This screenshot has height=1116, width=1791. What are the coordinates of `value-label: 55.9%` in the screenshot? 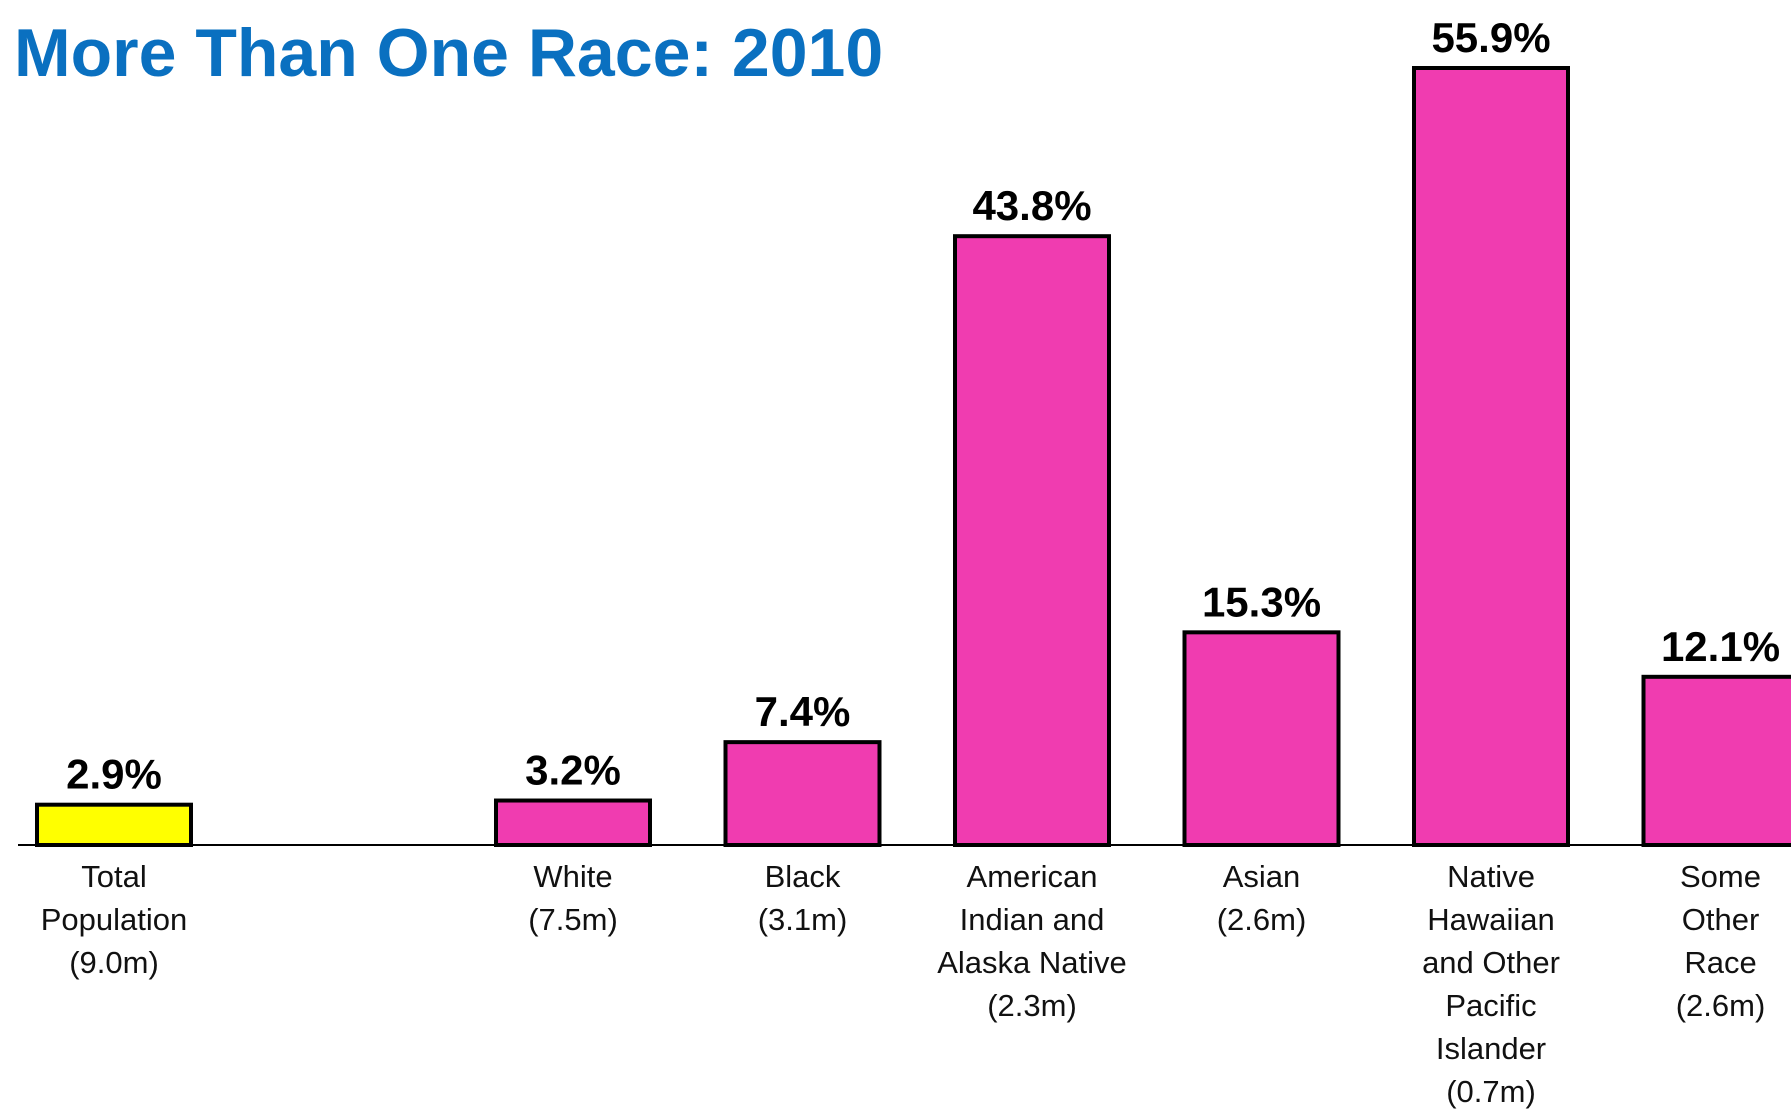 It's located at (1490, 37).